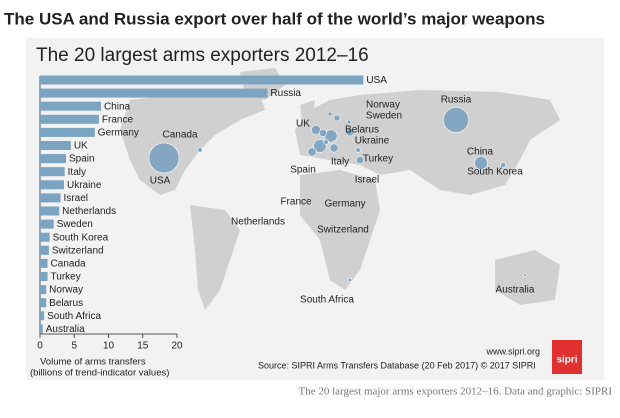 This screenshot has height=418, width=620. Describe the element at coordinates (179, 135) in the screenshot. I see `map-label: Canada` at that location.